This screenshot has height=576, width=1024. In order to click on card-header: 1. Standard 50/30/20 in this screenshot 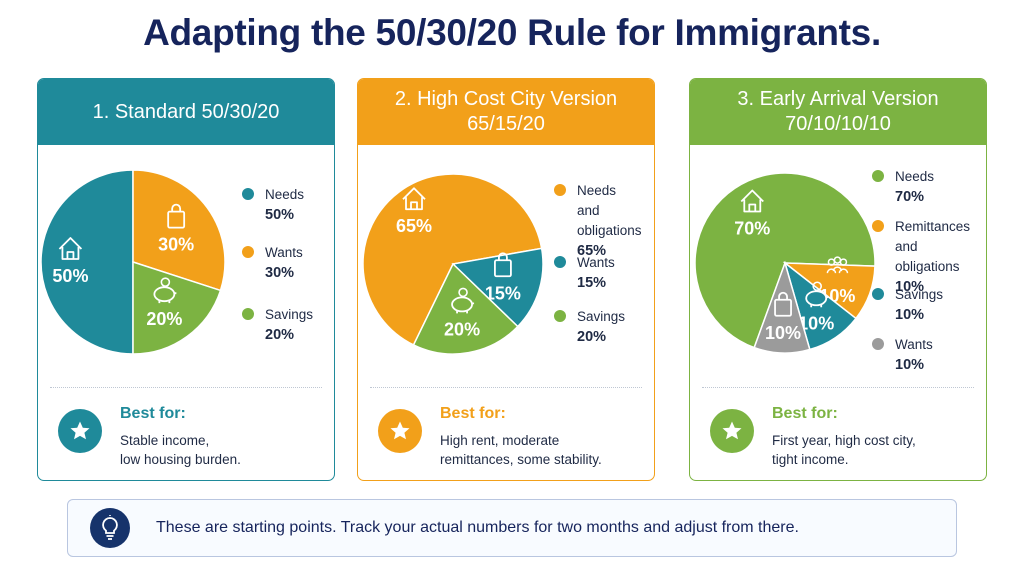, I will do `click(186, 112)`.